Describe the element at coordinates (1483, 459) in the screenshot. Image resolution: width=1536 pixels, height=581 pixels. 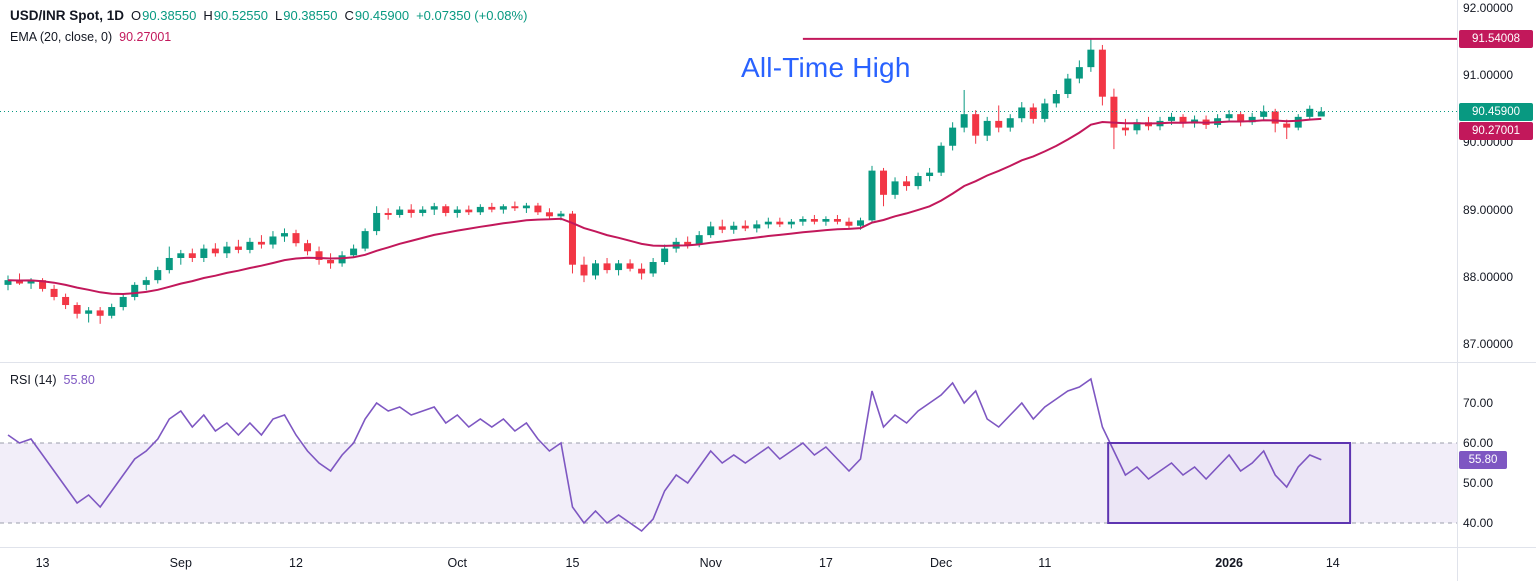
I see `rsi-value-badge: 55.80` at that location.